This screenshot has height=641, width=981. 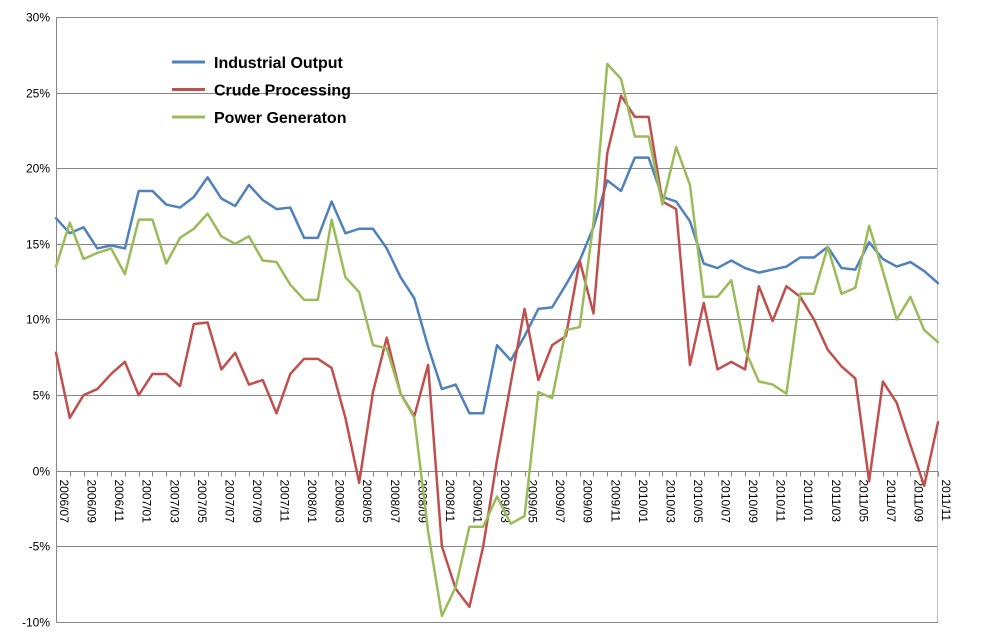 What do you see at coordinates (280, 118) in the screenshot?
I see `legend-label: Power Generaton` at bounding box center [280, 118].